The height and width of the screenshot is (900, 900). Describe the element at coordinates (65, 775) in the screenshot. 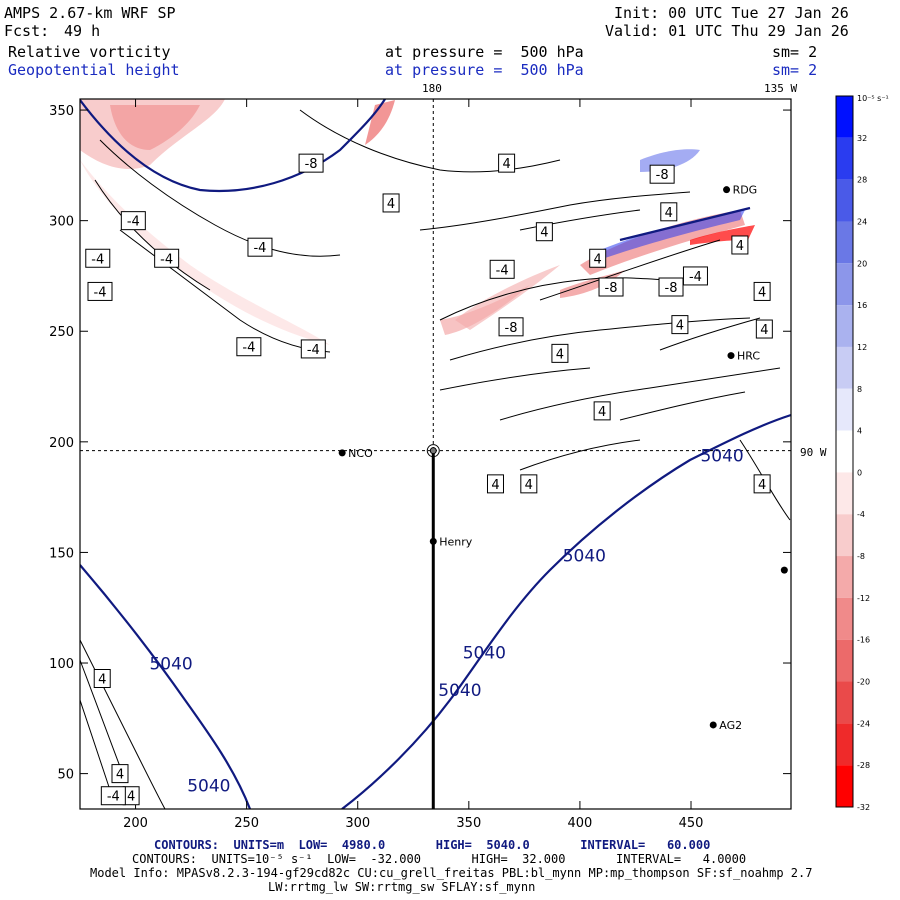

I see `y-tick-label: 50` at that location.